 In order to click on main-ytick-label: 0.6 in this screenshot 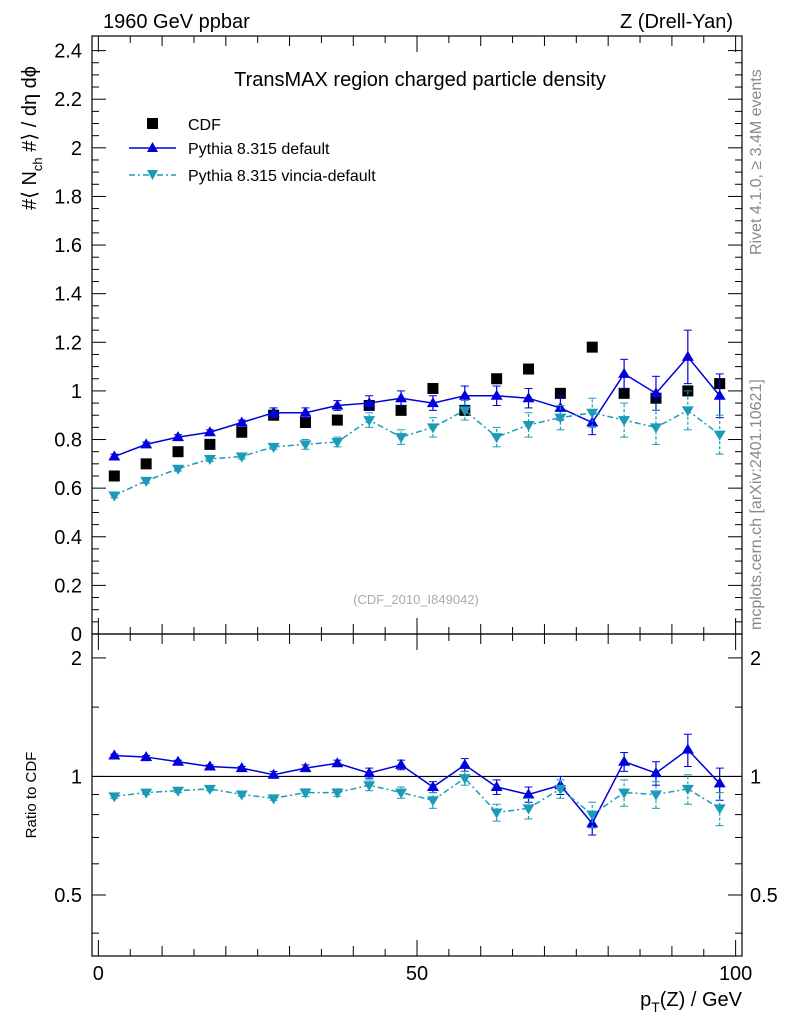, I will do `click(68, 489)`.